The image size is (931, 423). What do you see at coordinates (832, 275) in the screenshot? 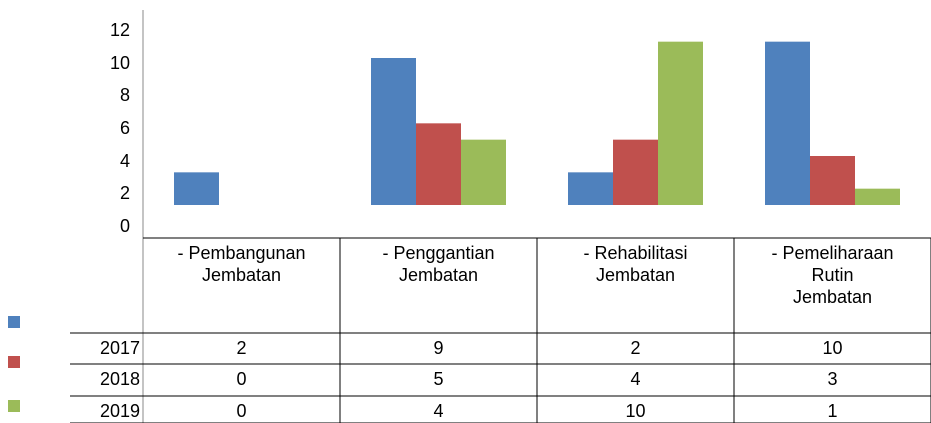
I see `category-label: - Pemeliharaan Rutin Jembatan` at bounding box center [832, 275].